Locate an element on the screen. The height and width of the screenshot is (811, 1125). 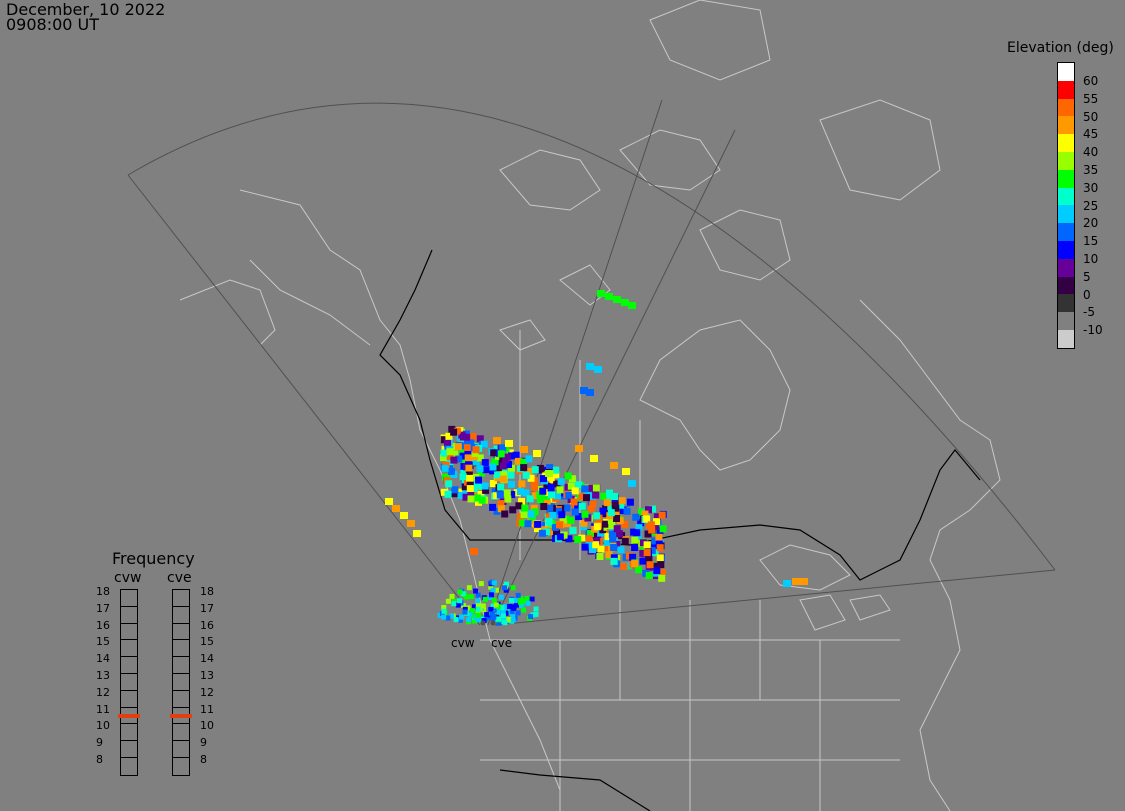
frequency-label-cvw: cvw is located at coordinates (128, 578).